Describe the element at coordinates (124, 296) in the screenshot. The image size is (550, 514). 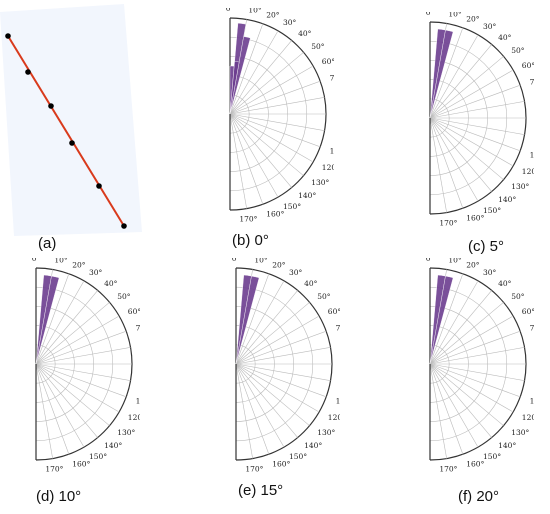
I see `angle-label: 50°` at that location.